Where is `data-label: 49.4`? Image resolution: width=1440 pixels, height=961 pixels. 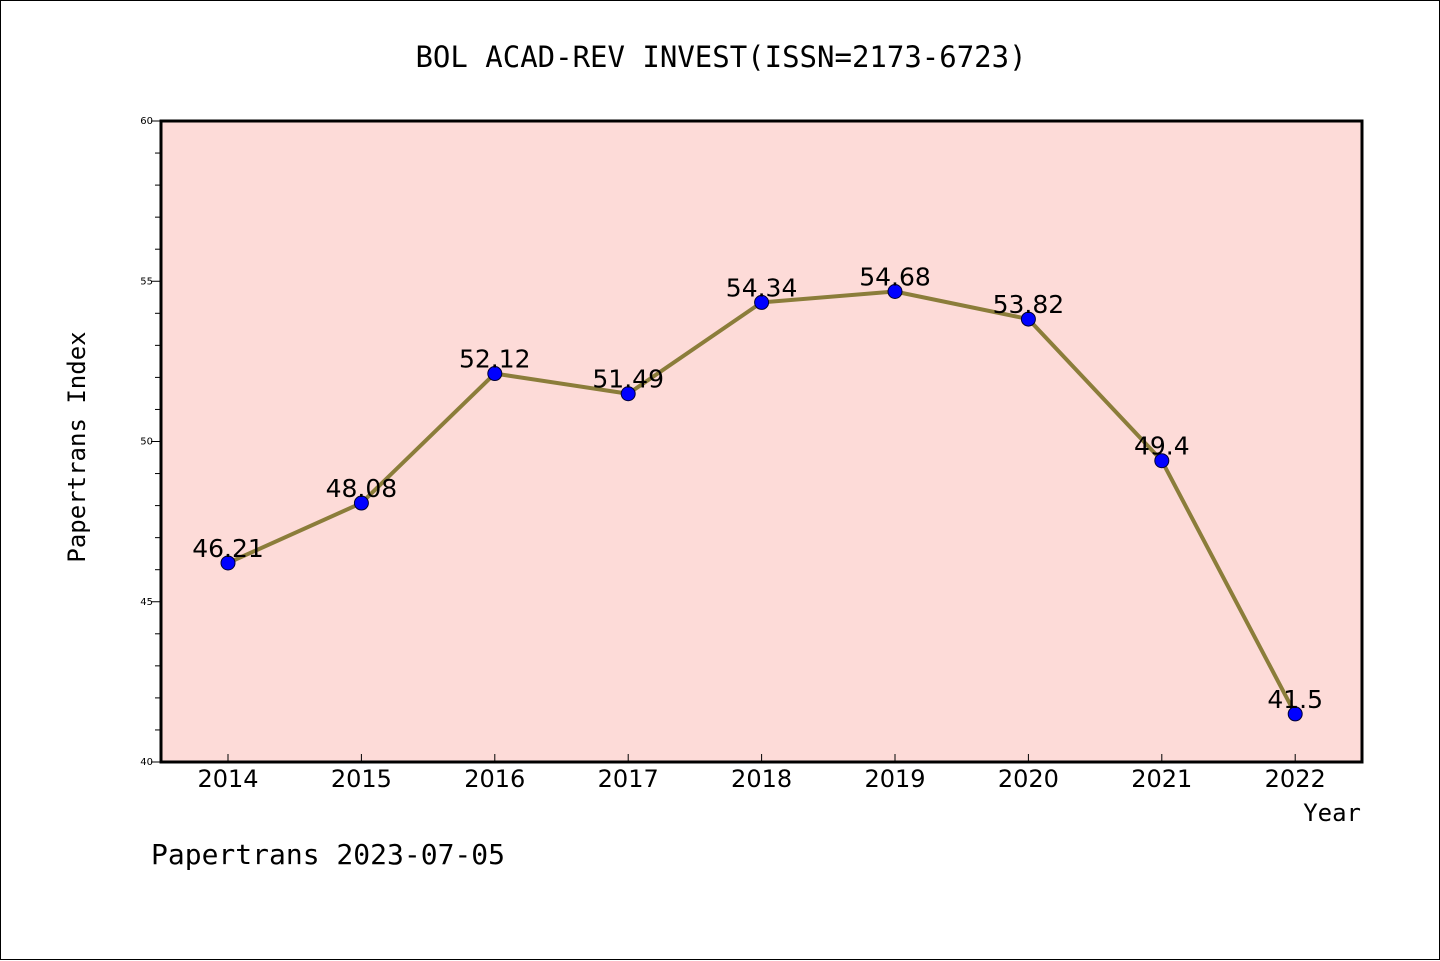 data-label: 49.4 is located at coordinates (1162, 446).